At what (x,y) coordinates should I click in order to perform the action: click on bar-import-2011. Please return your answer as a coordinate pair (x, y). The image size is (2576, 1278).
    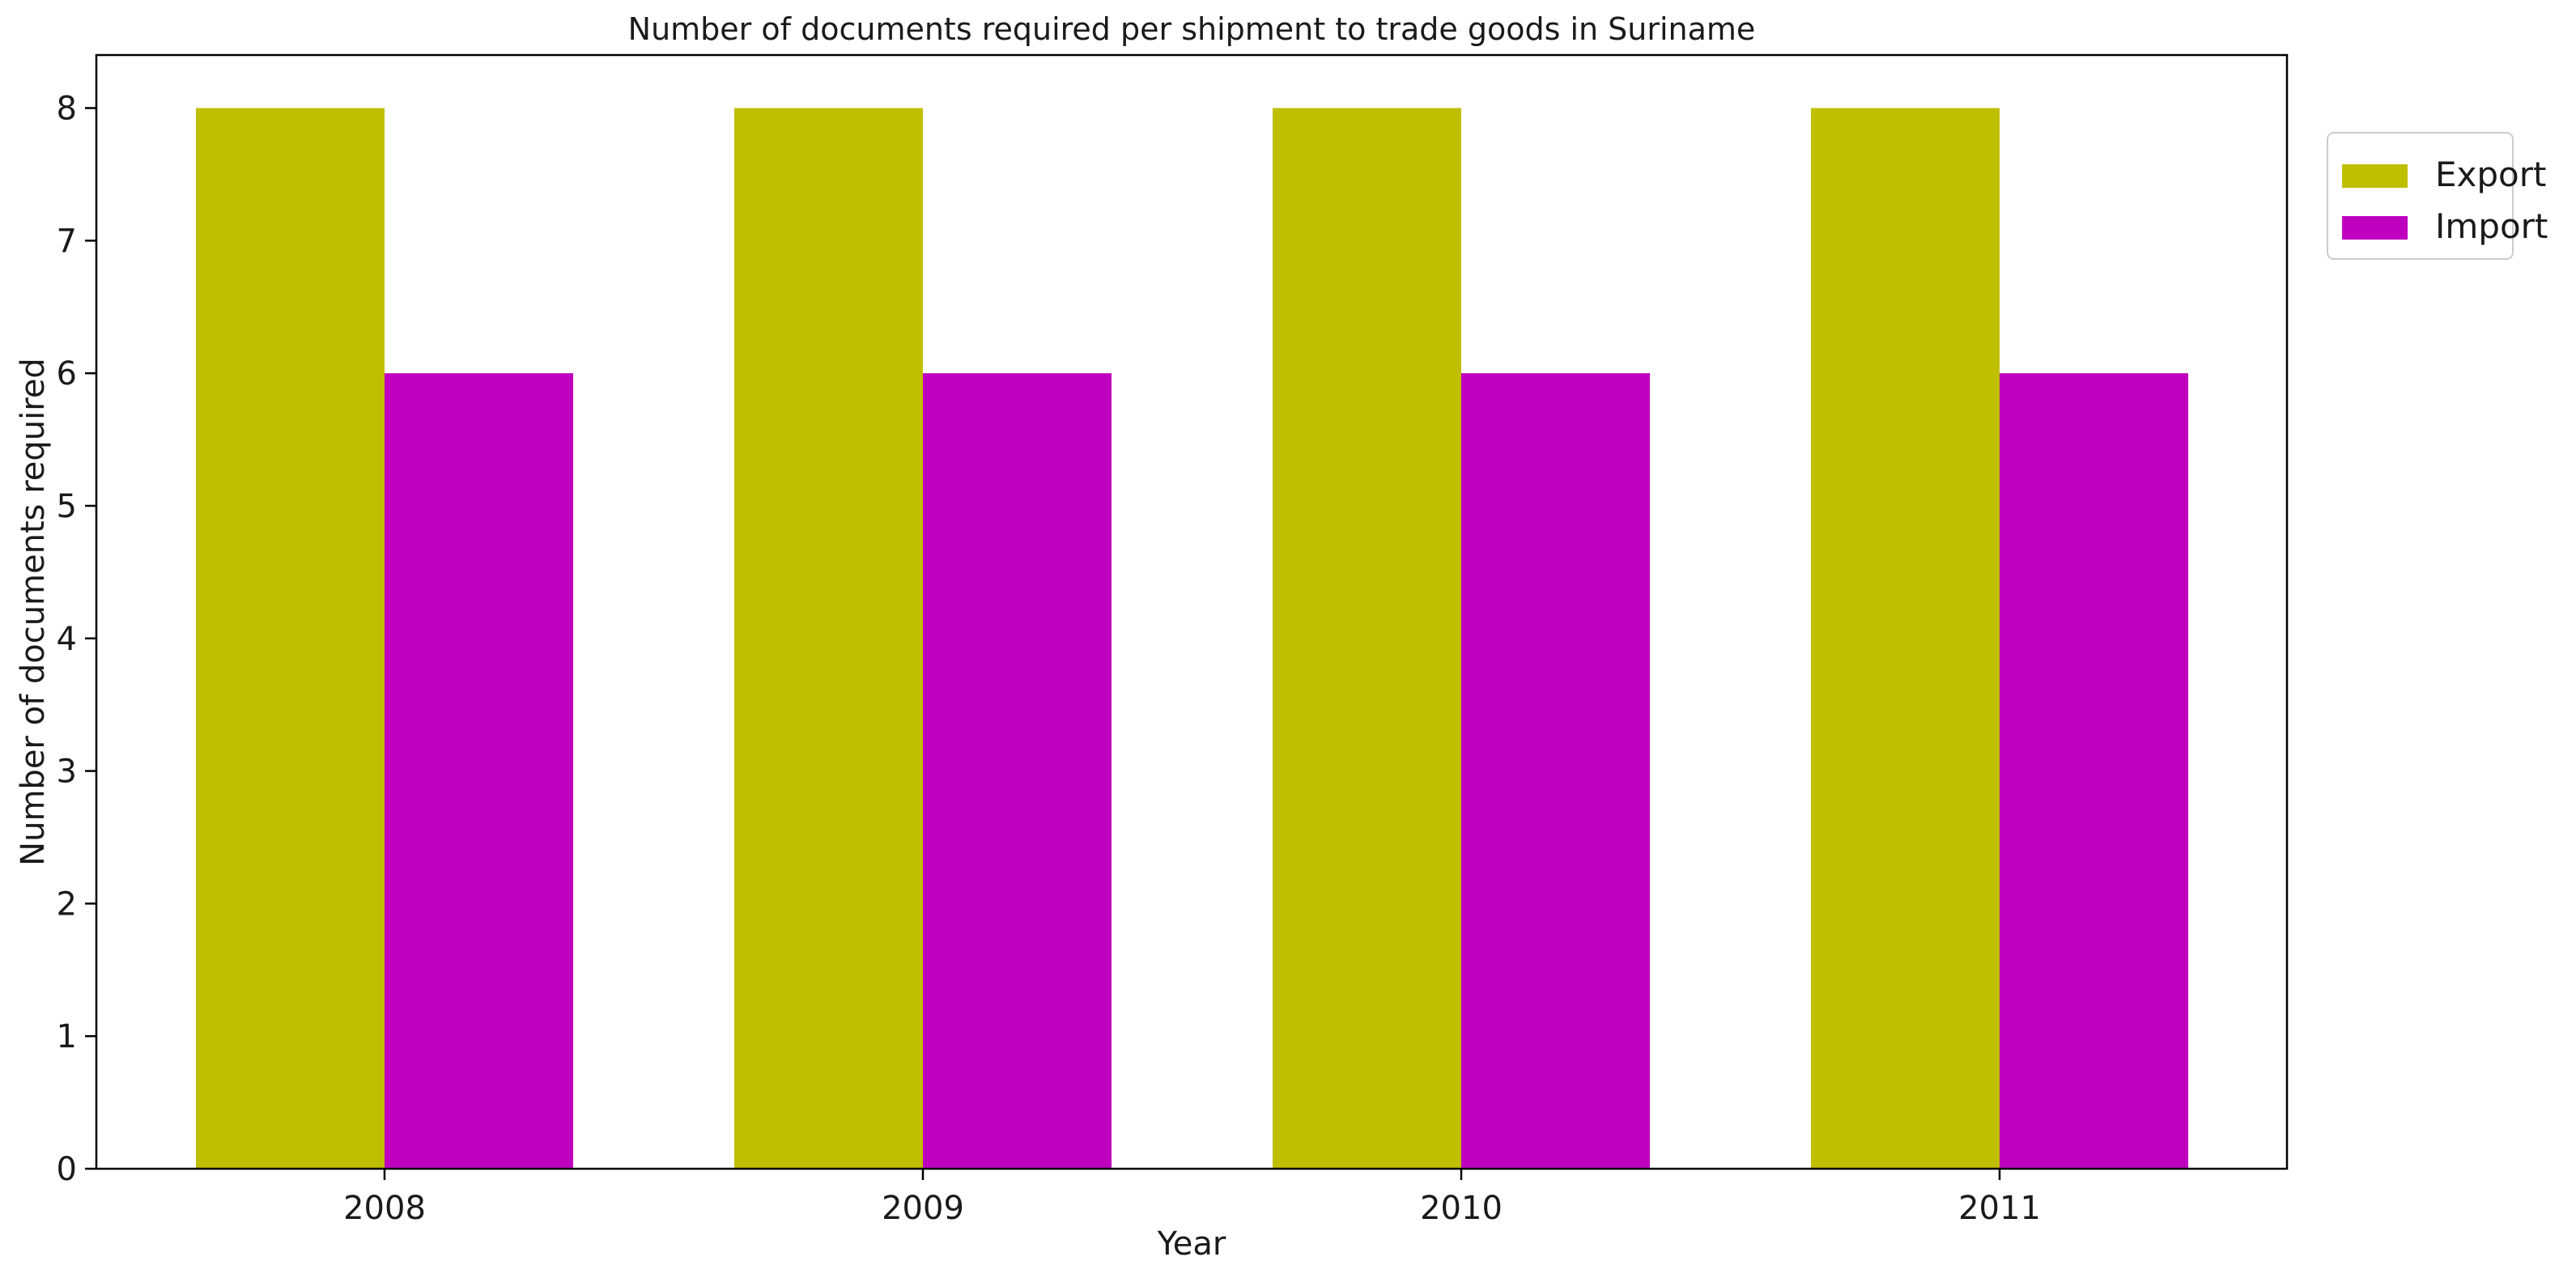
    Looking at the image, I should click on (2094, 772).